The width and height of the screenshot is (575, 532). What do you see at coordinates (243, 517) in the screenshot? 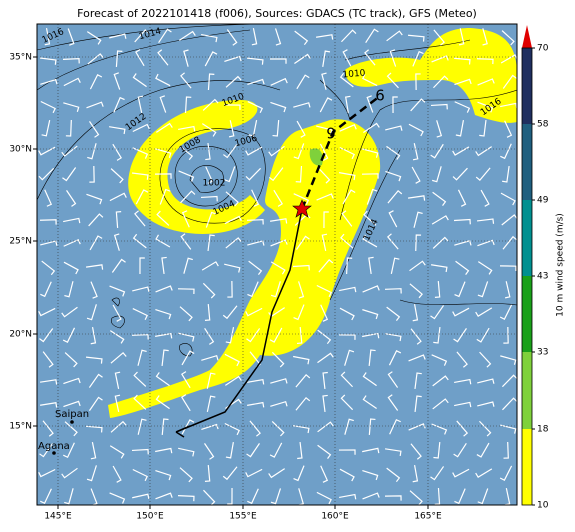
I see `lon-label: 155°E` at bounding box center [243, 517].